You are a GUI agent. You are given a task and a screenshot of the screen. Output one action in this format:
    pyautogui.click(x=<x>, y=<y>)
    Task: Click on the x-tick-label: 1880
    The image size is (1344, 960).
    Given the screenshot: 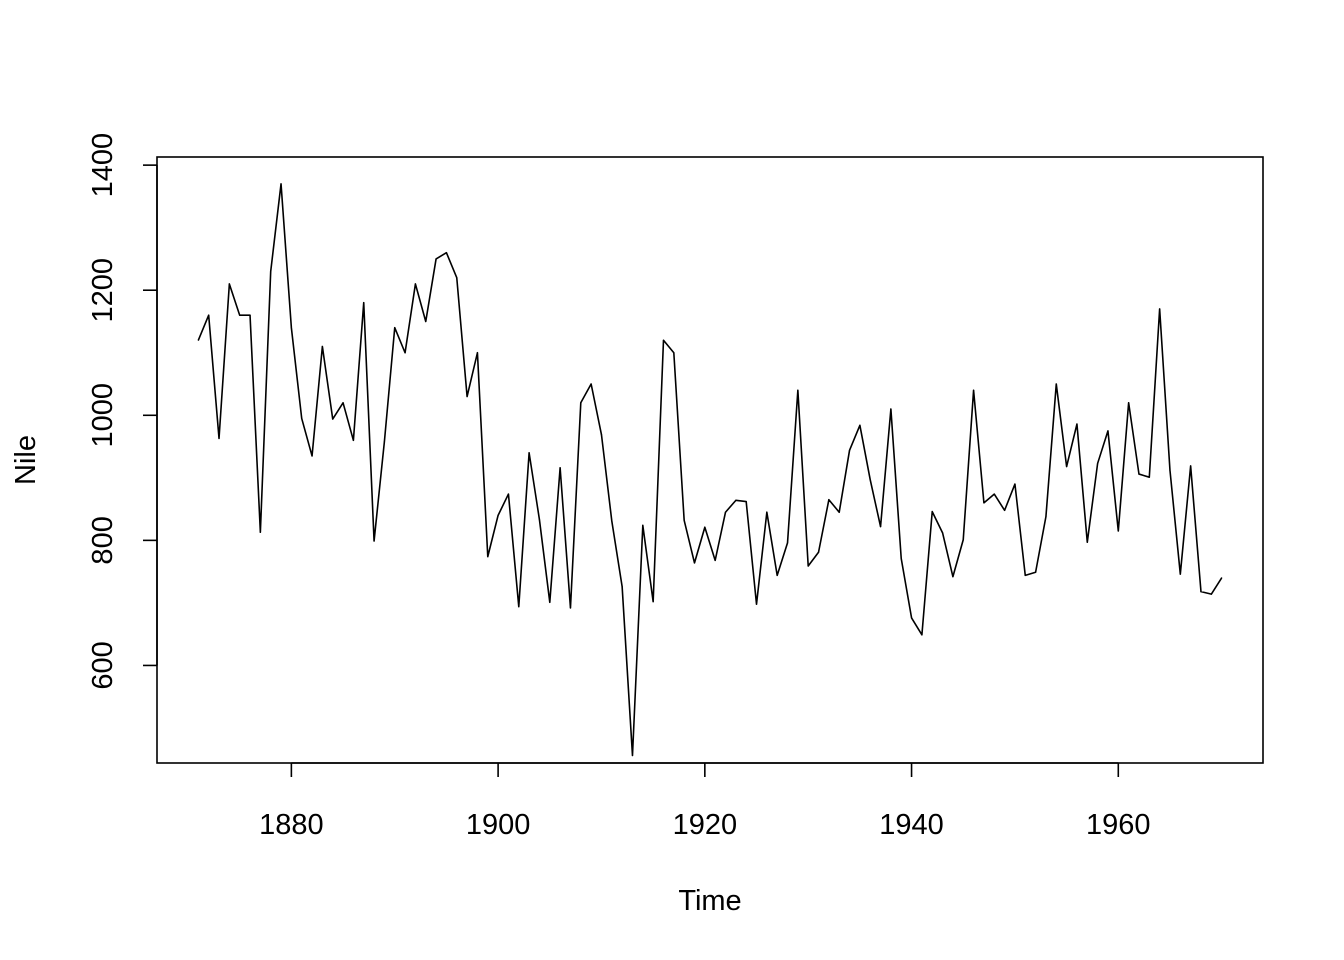 What is the action you would take?
    pyautogui.click(x=291, y=825)
    